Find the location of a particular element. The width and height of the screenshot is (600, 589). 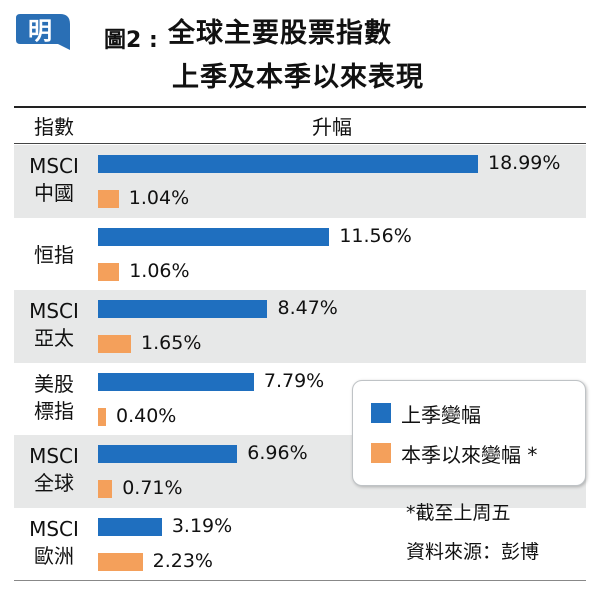

value-label-curr: 2.23% is located at coordinates (182, 560).